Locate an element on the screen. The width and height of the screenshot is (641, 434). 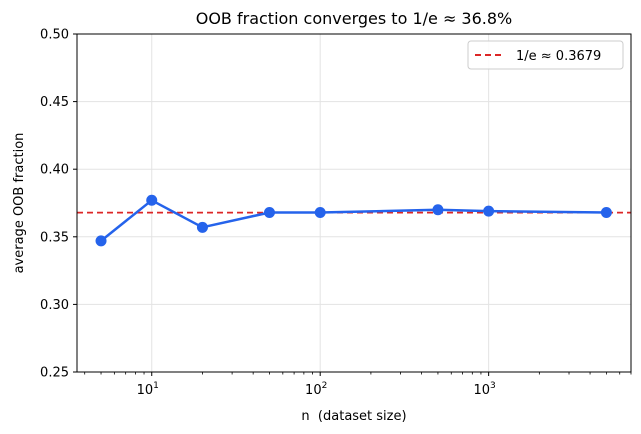
legend: 1/e ≈ 0.3679 is located at coordinates (545, 55).